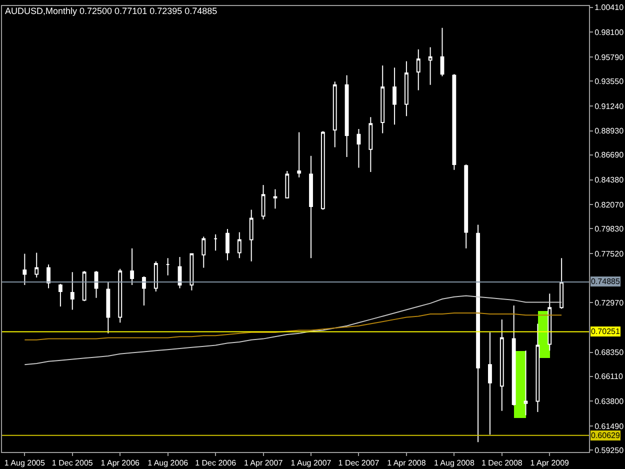  What do you see at coordinates (609, 377) in the screenshot?
I see `y-tick-label: 0.66110` at bounding box center [609, 377].